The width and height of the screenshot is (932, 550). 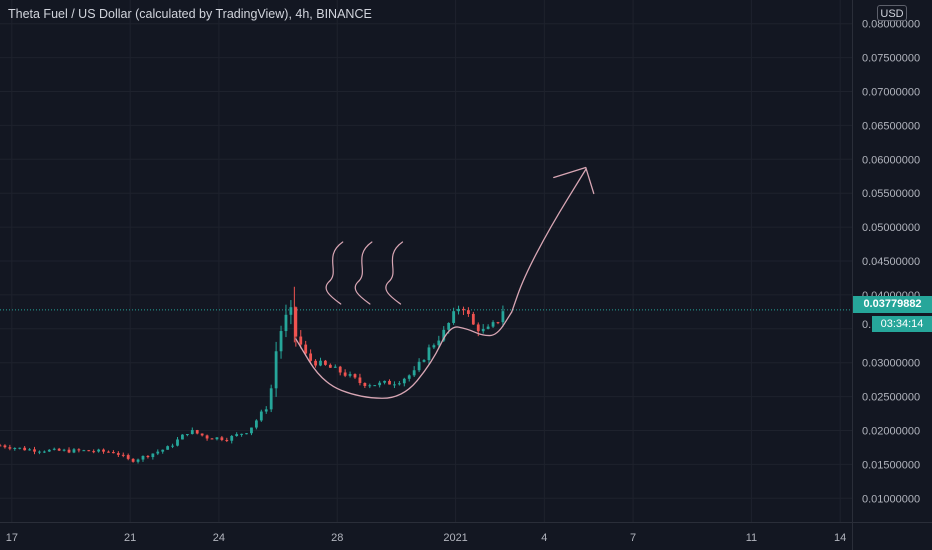 I want to click on time-tick-label: 28, so click(x=337, y=538).